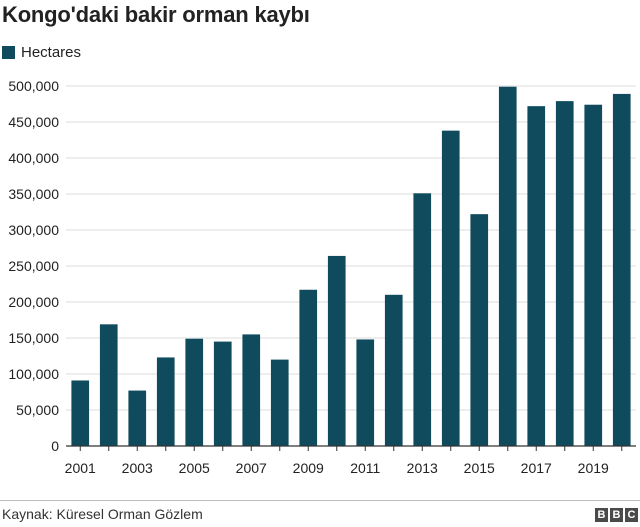 The width and height of the screenshot is (640, 527). What do you see at coordinates (80, 413) in the screenshot?
I see `bar-2001` at bounding box center [80, 413].